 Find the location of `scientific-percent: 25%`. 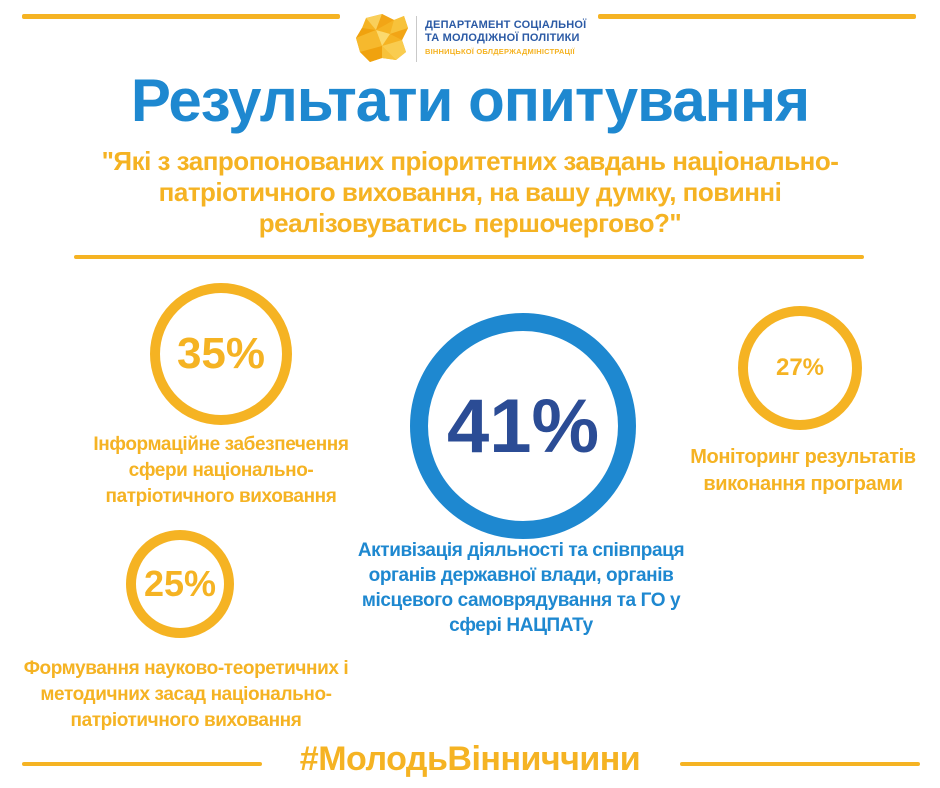

scientific-percent: 25% is located at coordinates (180, 583).